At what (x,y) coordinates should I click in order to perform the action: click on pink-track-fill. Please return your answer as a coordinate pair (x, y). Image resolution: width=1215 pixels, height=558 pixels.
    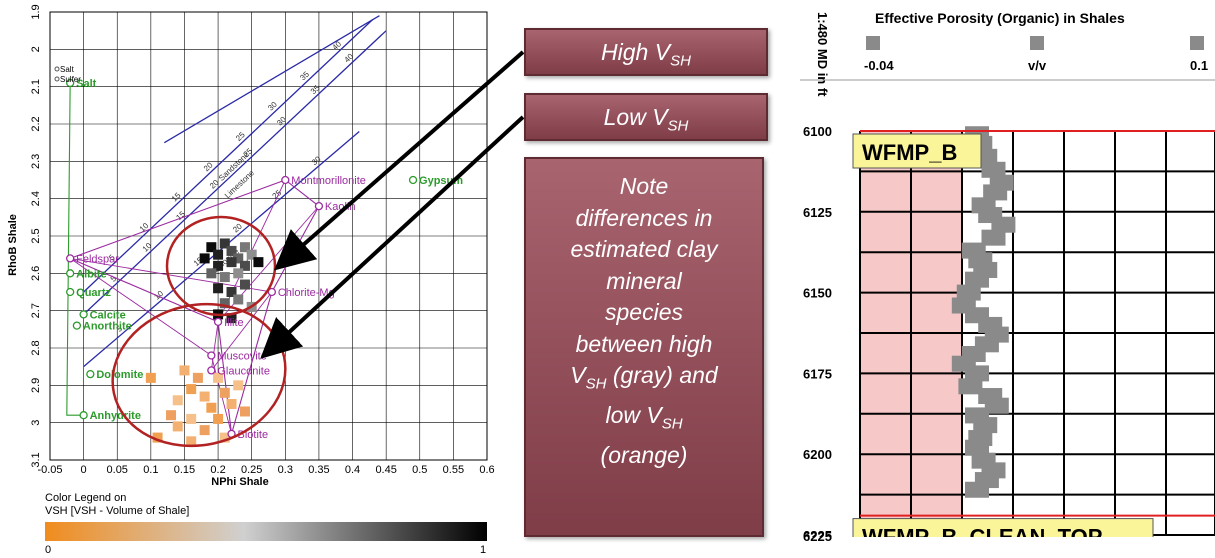
    Looking at the image, I should click on (911, 333).